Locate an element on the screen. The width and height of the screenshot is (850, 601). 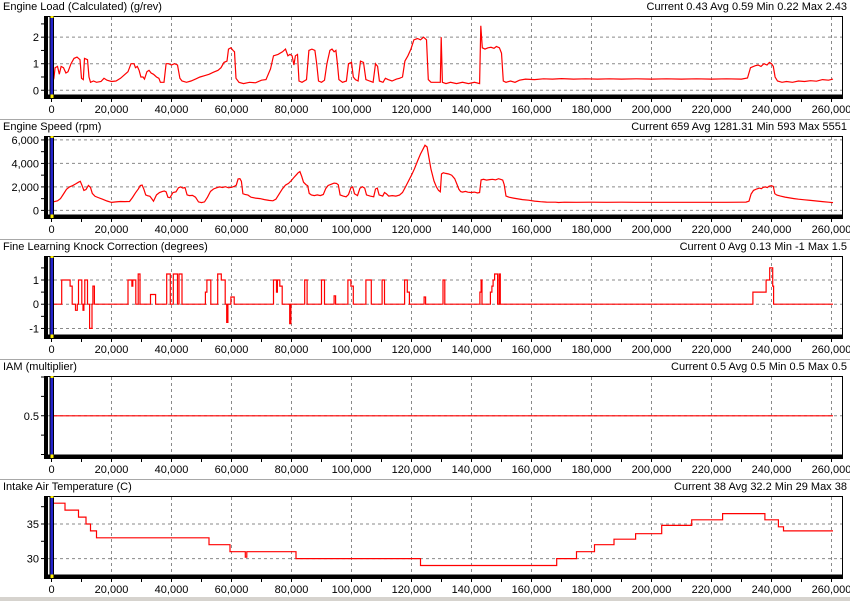
y-axis-labels: 0 2,000 4,000 6,000 is located at coordinates (25, 176).